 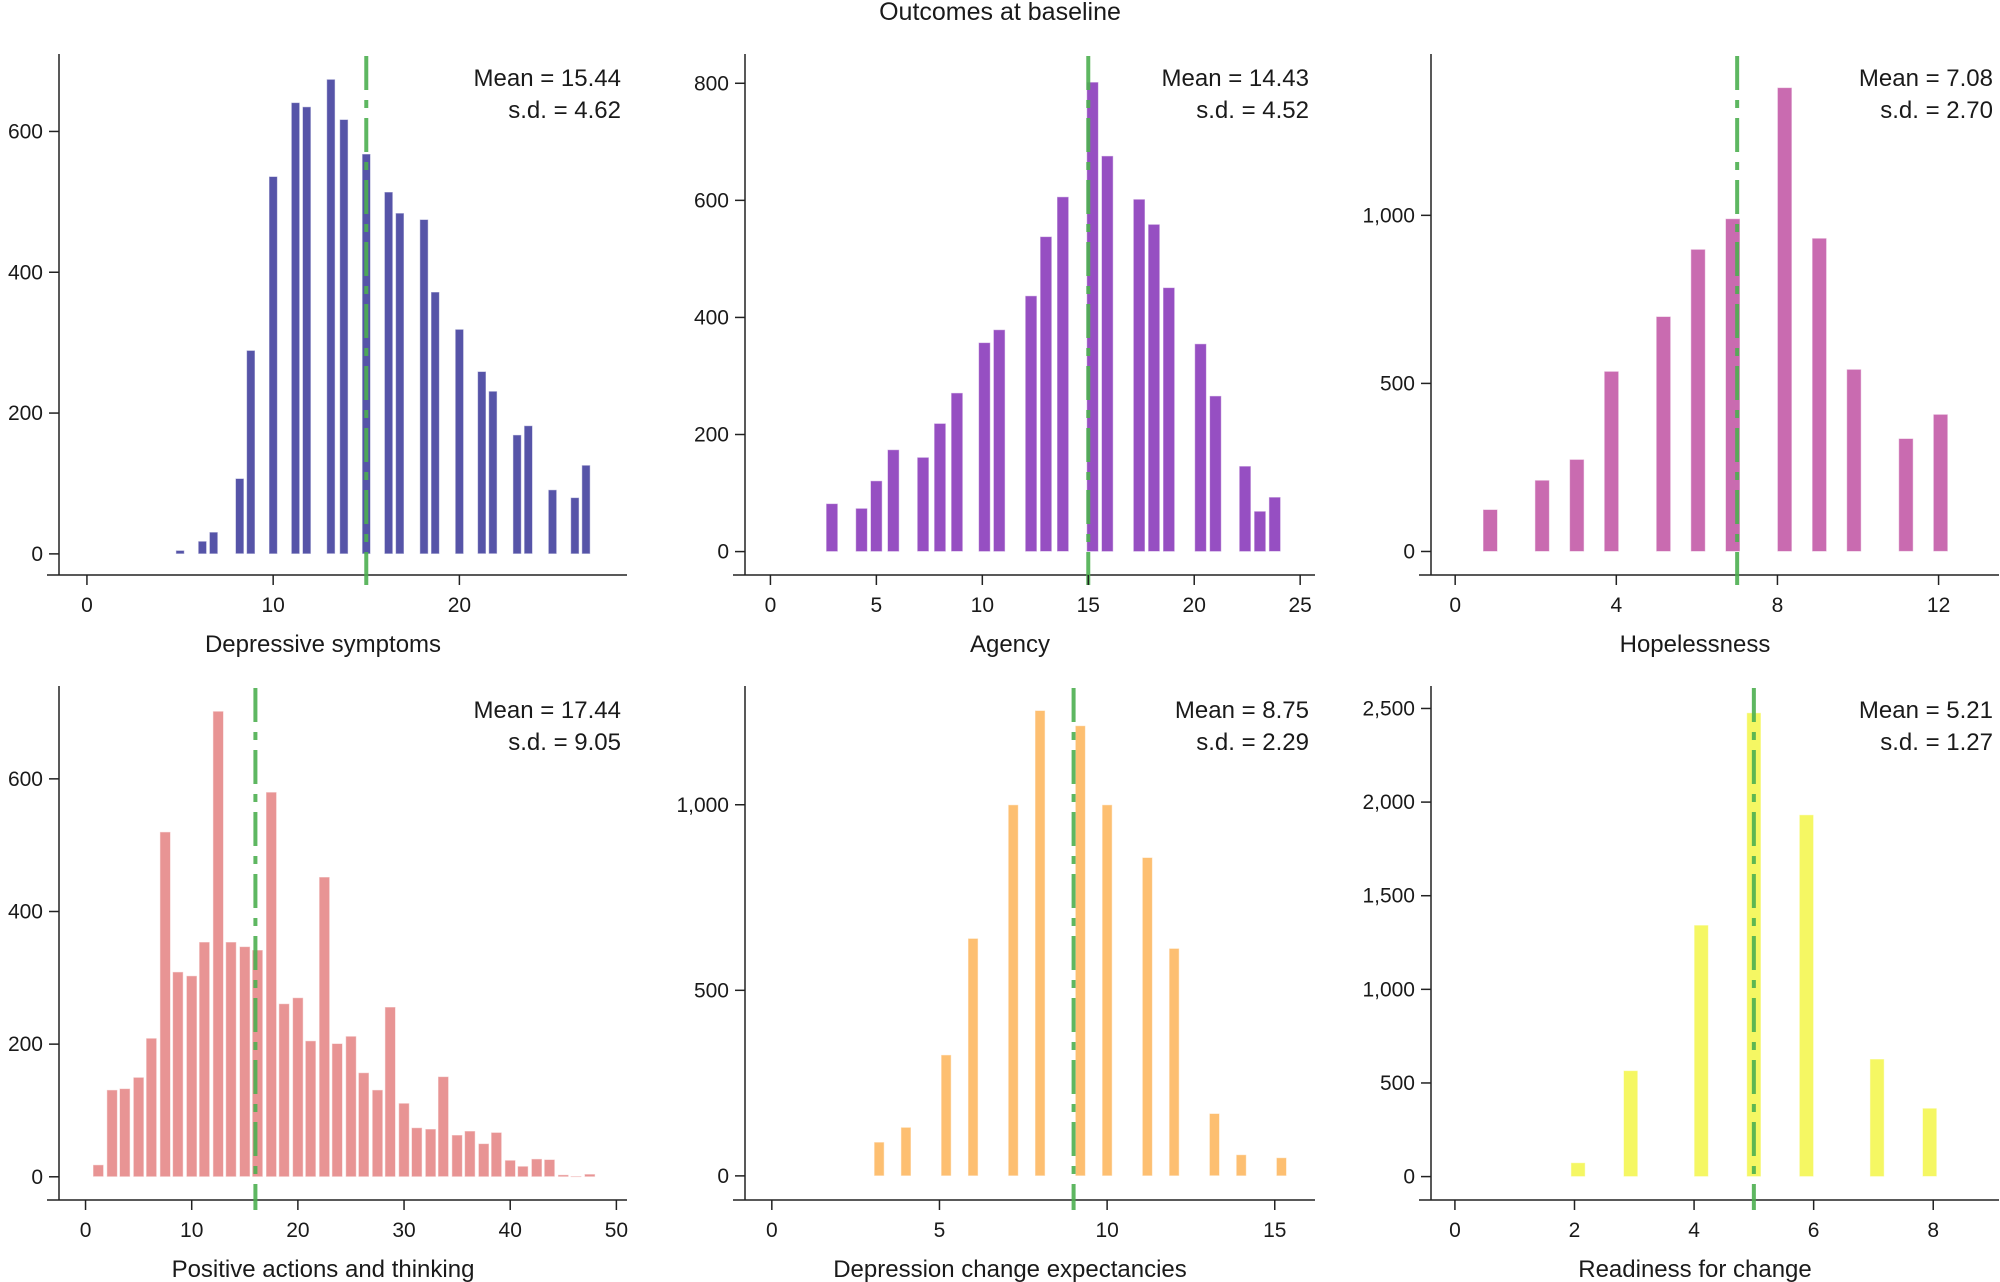 I want to click on x-tick-label: 8, so click(x=1778, y=605).